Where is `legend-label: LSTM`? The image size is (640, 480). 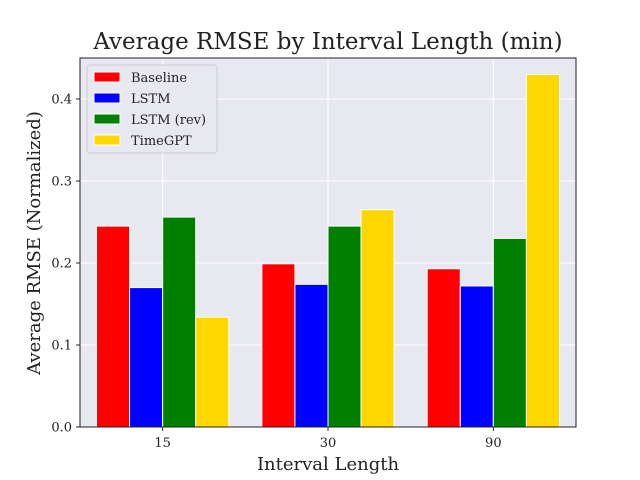
legend-label: LSTM is located at coordinates (151, 99).